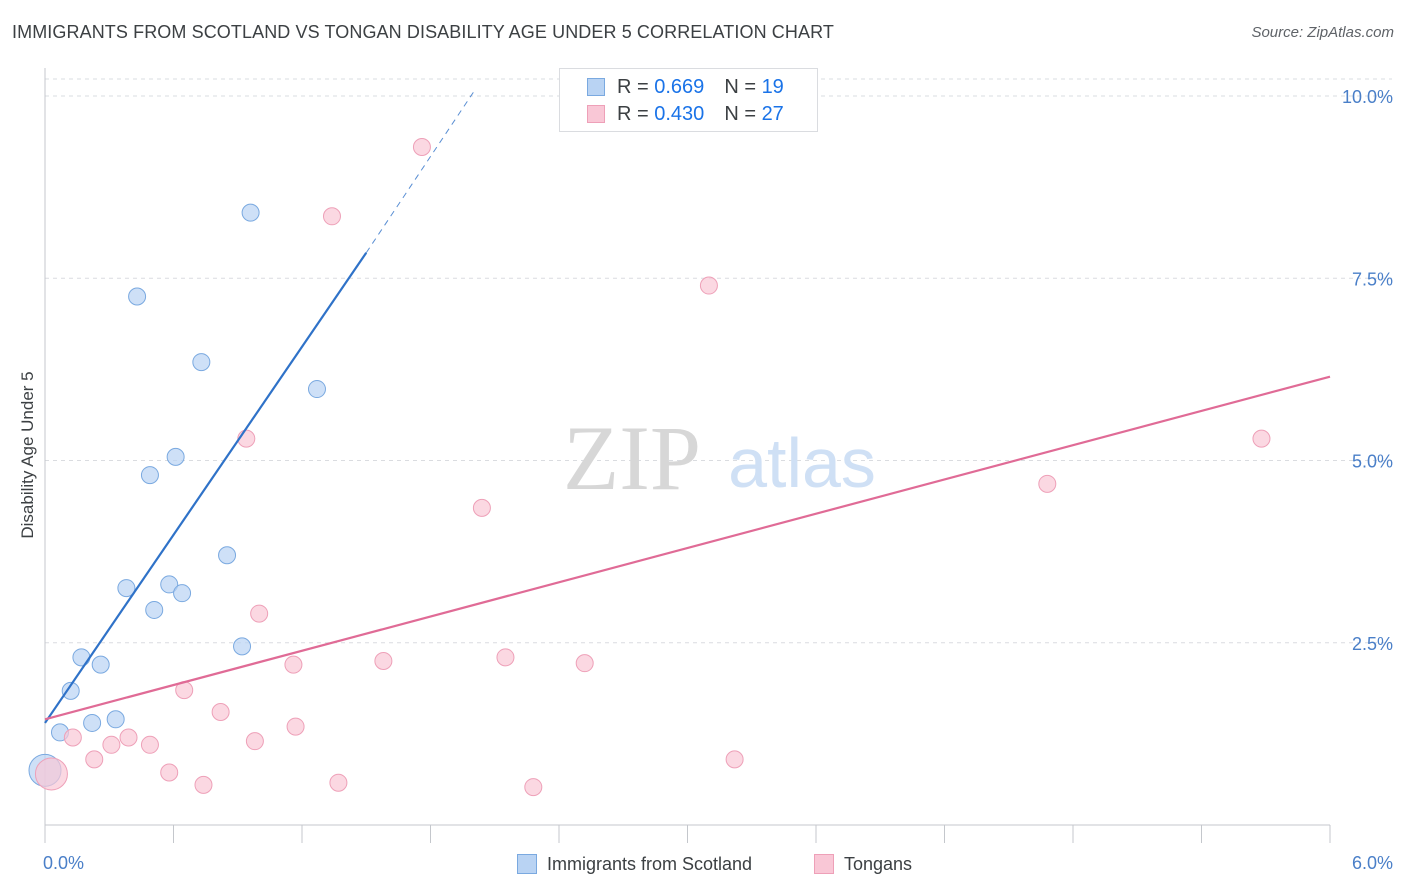 Image resolution: width=1406 pixels, height=892 pixels. I want to click on x-tick-label: 0.0%, so click(63, 863).